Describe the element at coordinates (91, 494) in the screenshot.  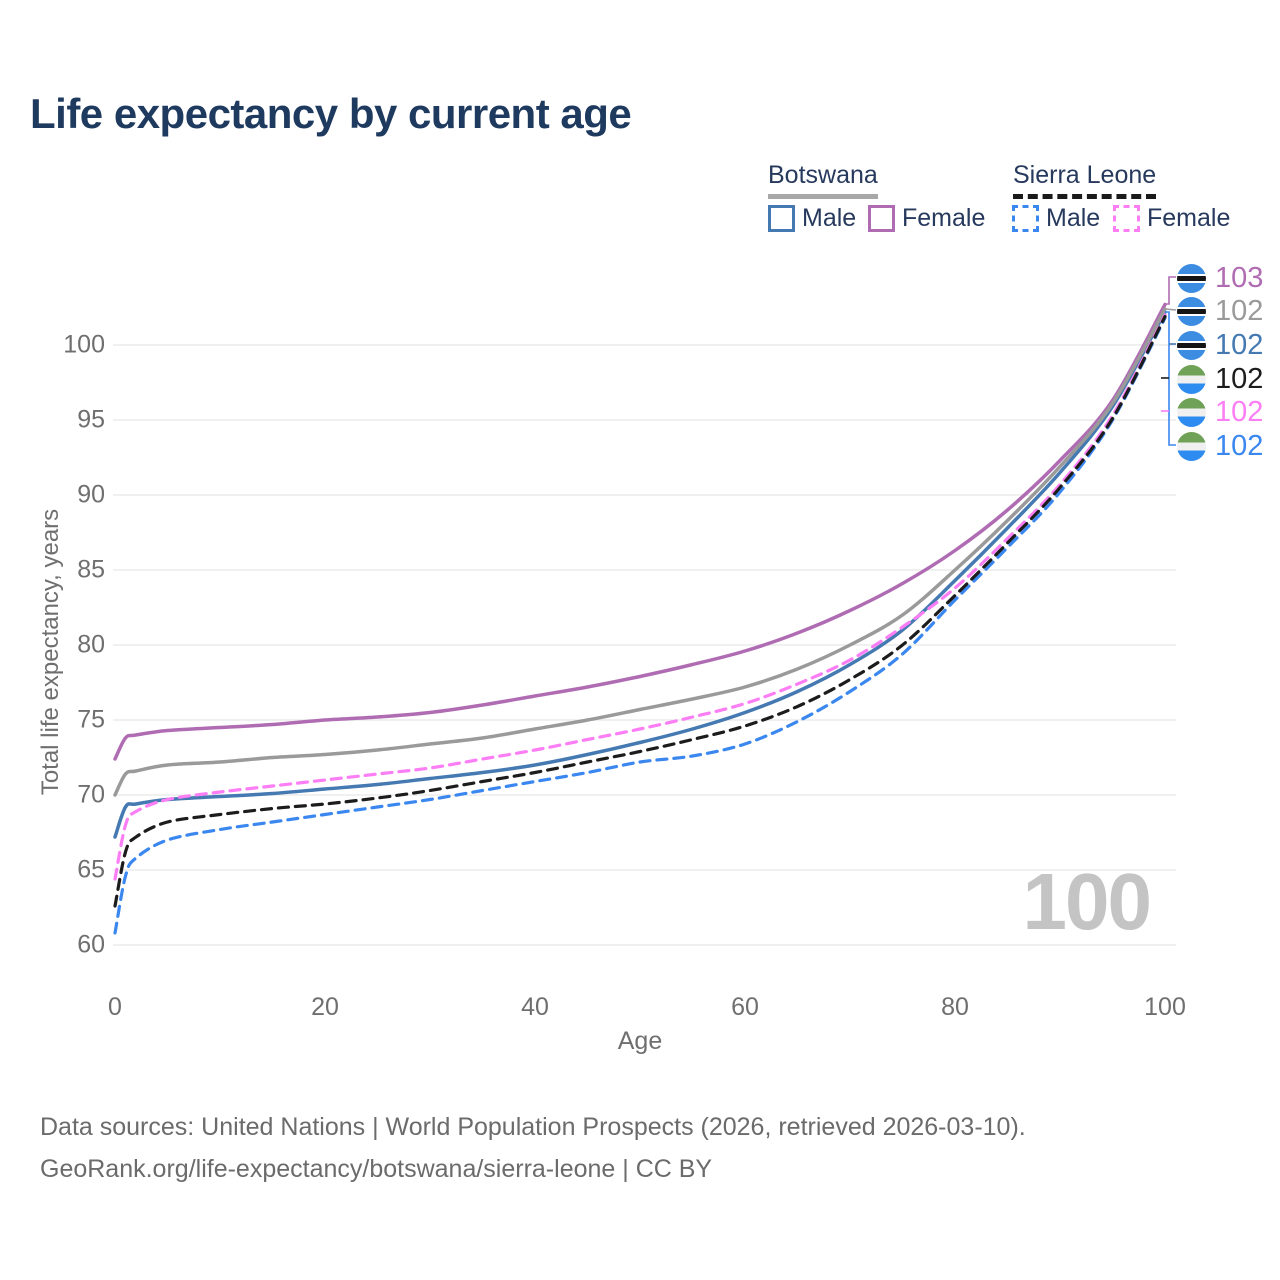
I see `y-tick-label: 90` at that location.